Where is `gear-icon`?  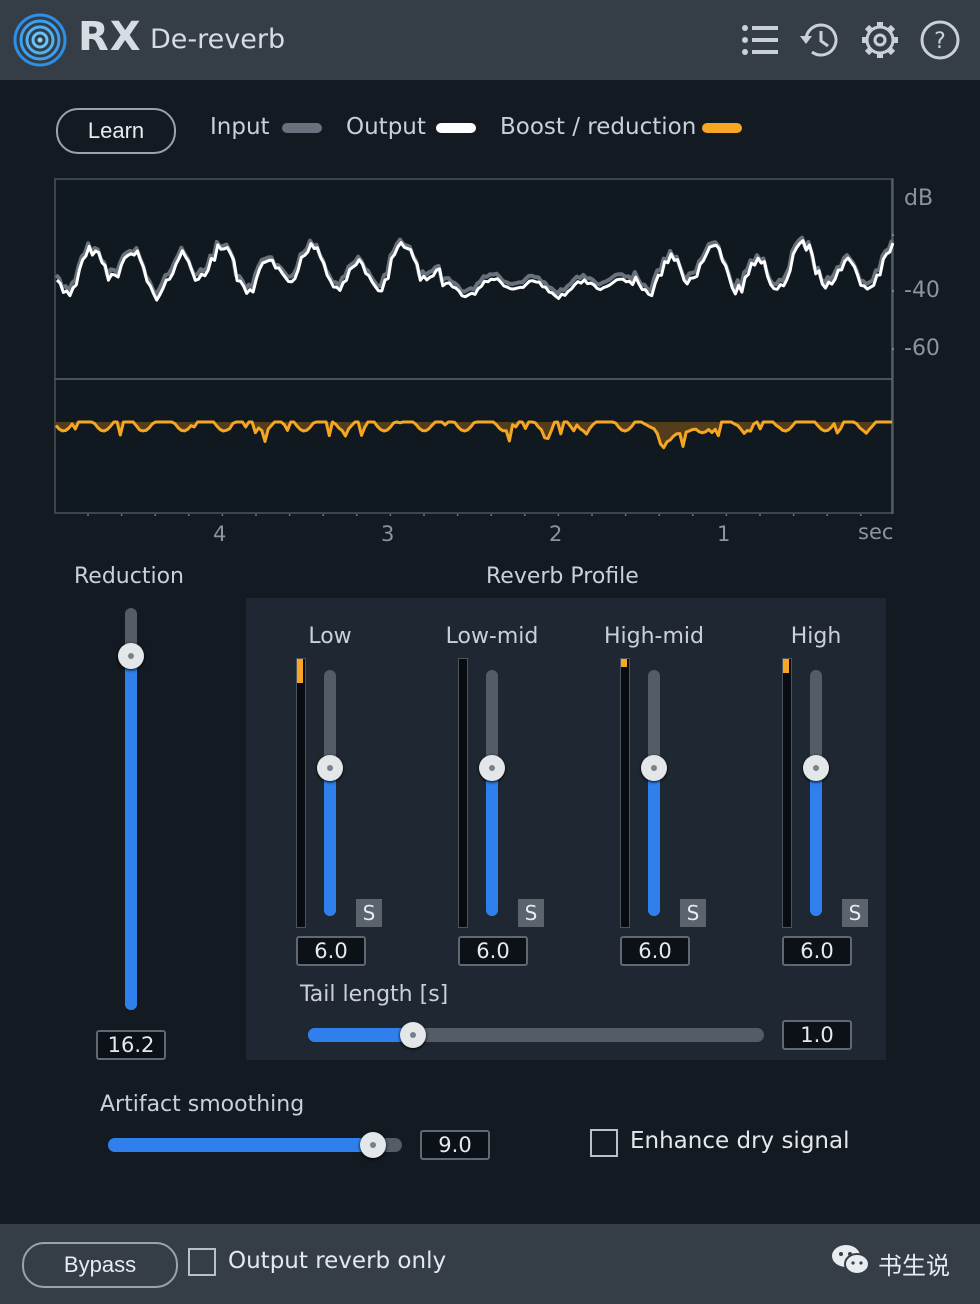
gear-icon is located at coordinates (880, 40).